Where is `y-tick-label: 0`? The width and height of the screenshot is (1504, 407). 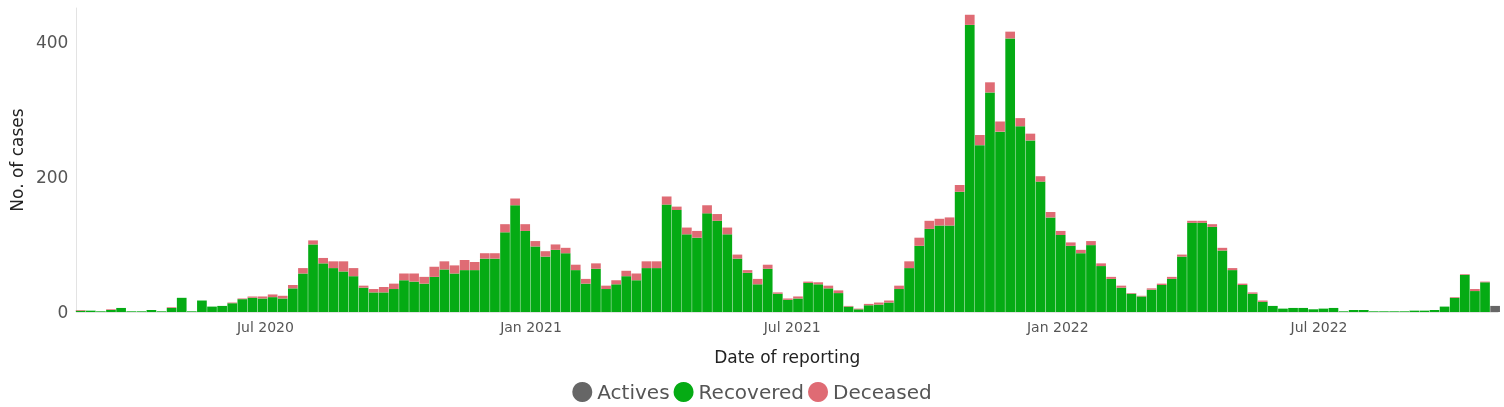
y-tick-label: 0 is located at coordinates (63, 312).